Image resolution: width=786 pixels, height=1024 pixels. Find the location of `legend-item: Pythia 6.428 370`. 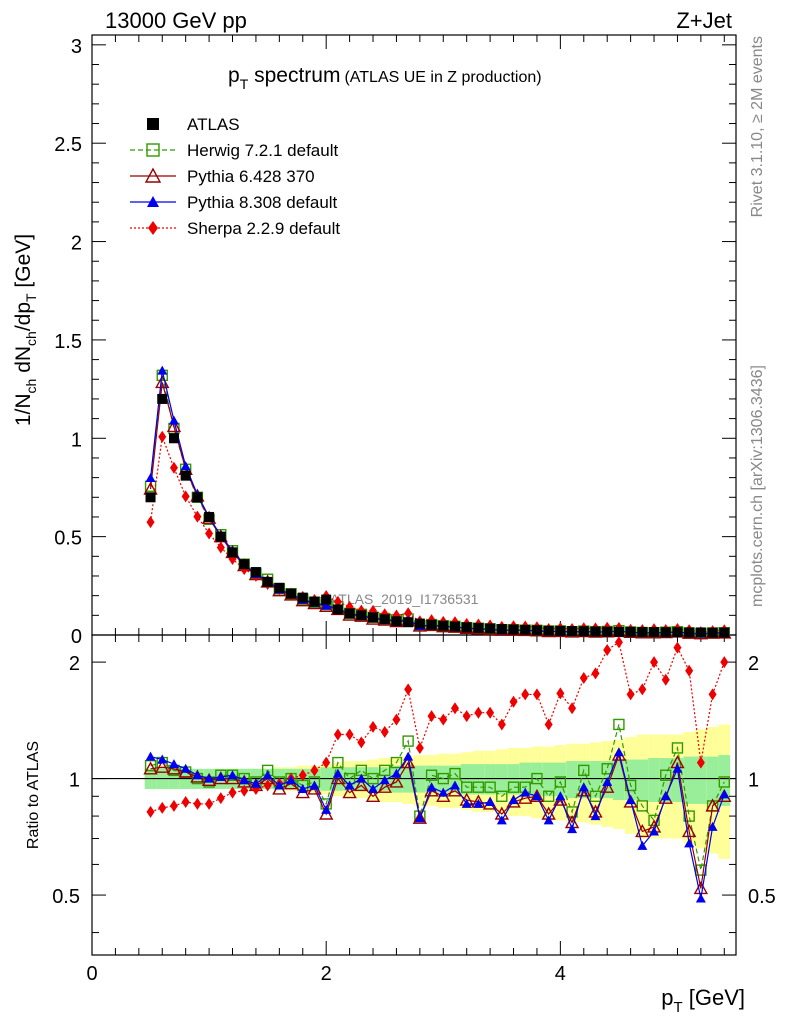

legend-item: Pythia 6.428 370 is located at coordinates (222, 176).